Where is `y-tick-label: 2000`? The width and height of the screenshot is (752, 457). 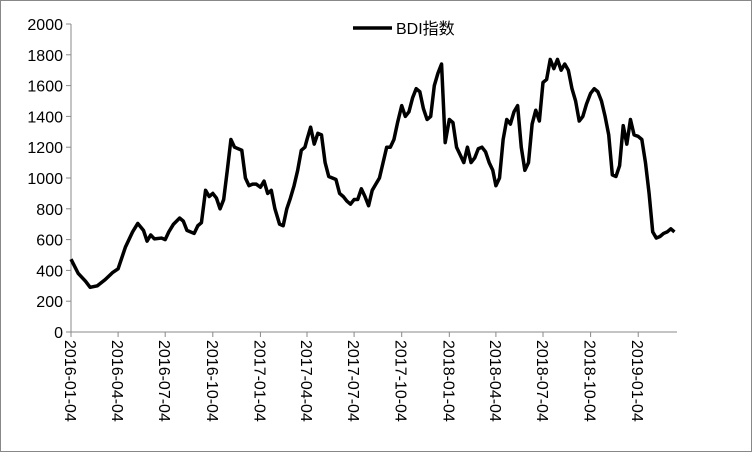
y-tick-label: 2000 is located at coordinates (45, 25).